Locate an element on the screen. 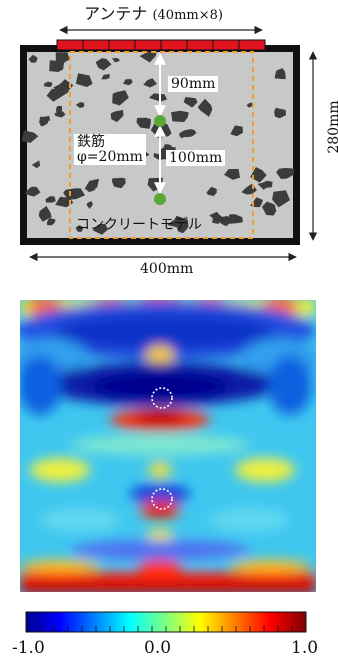 The width and height of the screenshot is (338, 664). rebar-marker-lower is located at coordinates (162, 499).